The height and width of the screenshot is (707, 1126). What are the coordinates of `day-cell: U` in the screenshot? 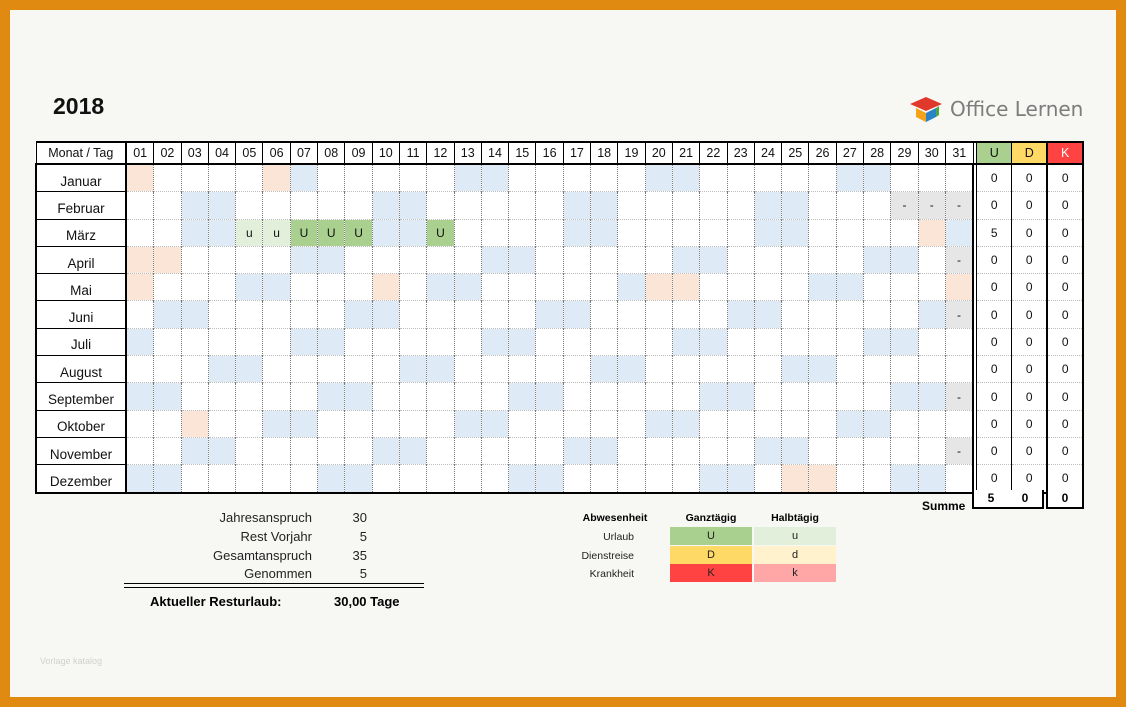 It's located at (331, 232).